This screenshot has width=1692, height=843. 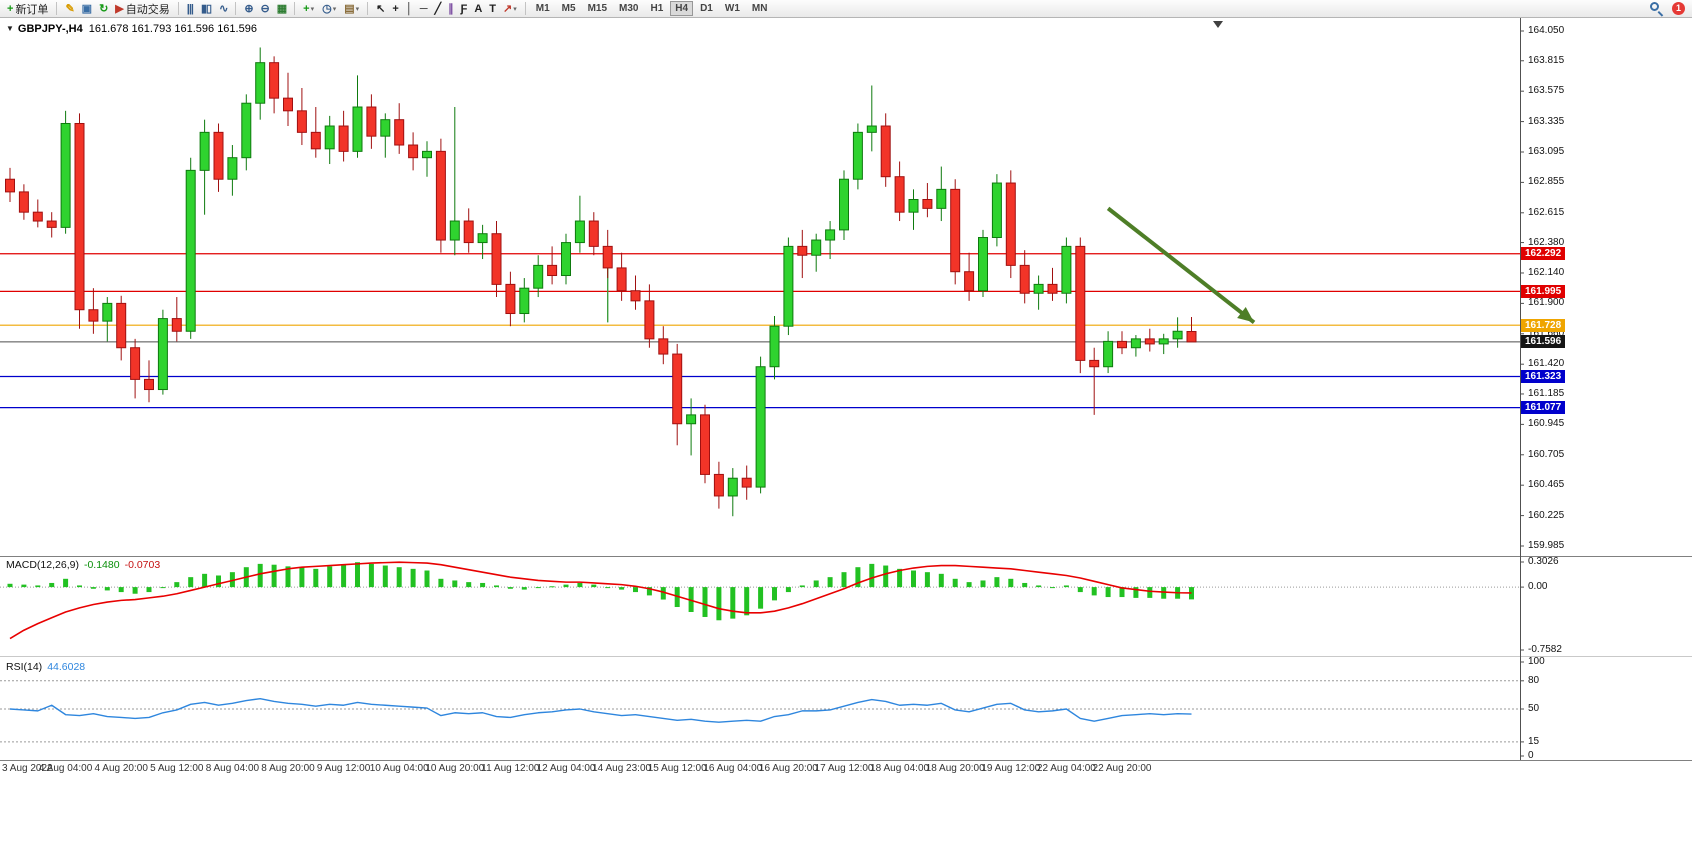 I want to click on time-axis-label: 14 Aug 23:00, so click(x=622, y=768).